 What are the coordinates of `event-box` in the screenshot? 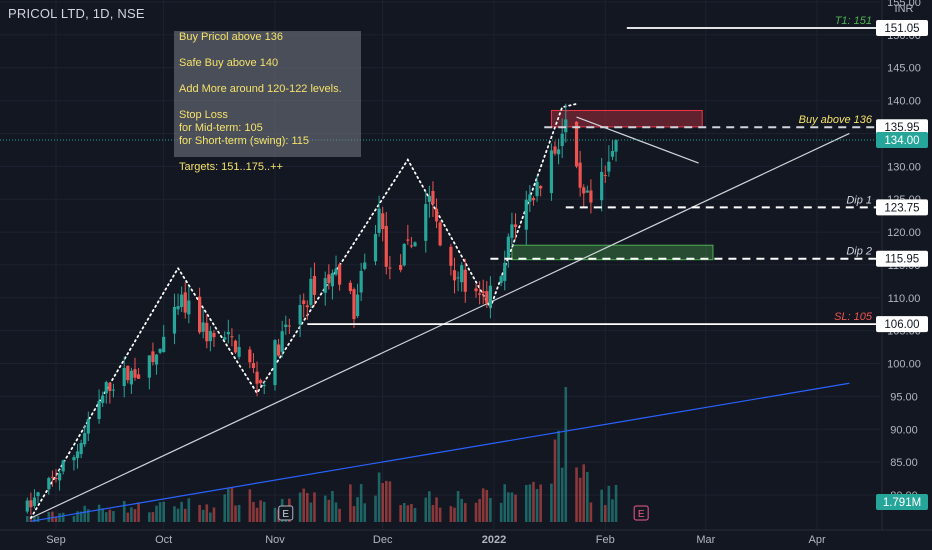 It's located at (641, 513).